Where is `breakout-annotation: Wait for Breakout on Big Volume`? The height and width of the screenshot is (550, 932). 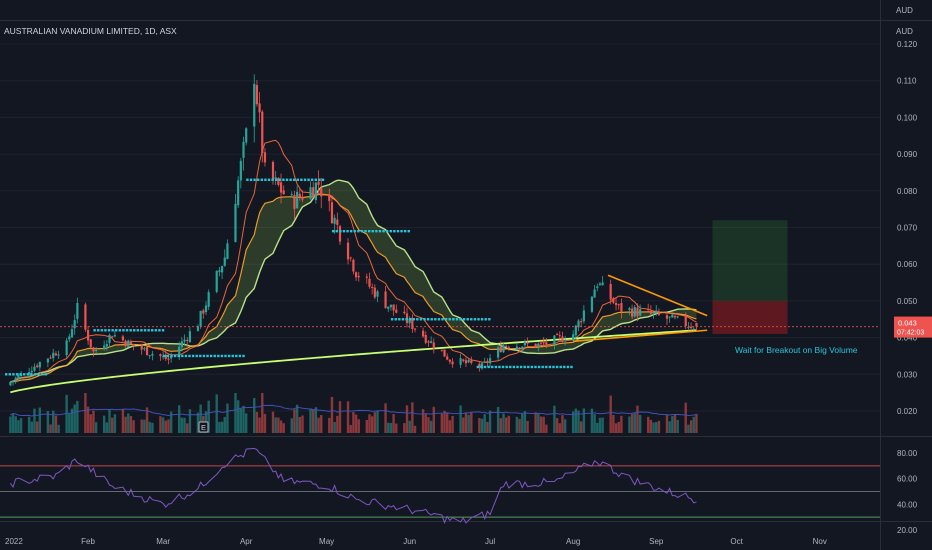 breakout-annotation: Wait for Breakout on Big Volume is located at coordinates (796, 350).